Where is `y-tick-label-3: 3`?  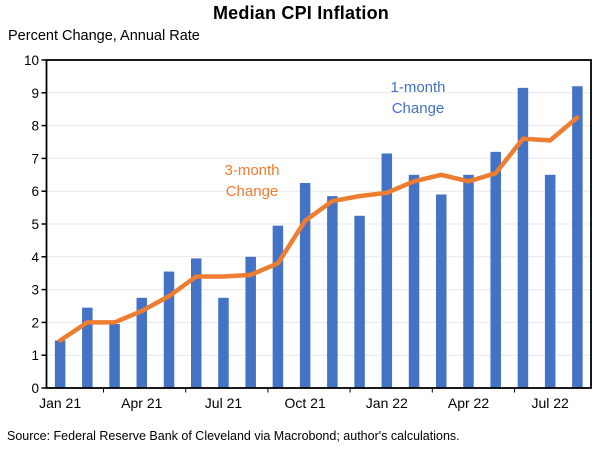 y-tick-label-3: 3 is located at coordinates (35, 290).